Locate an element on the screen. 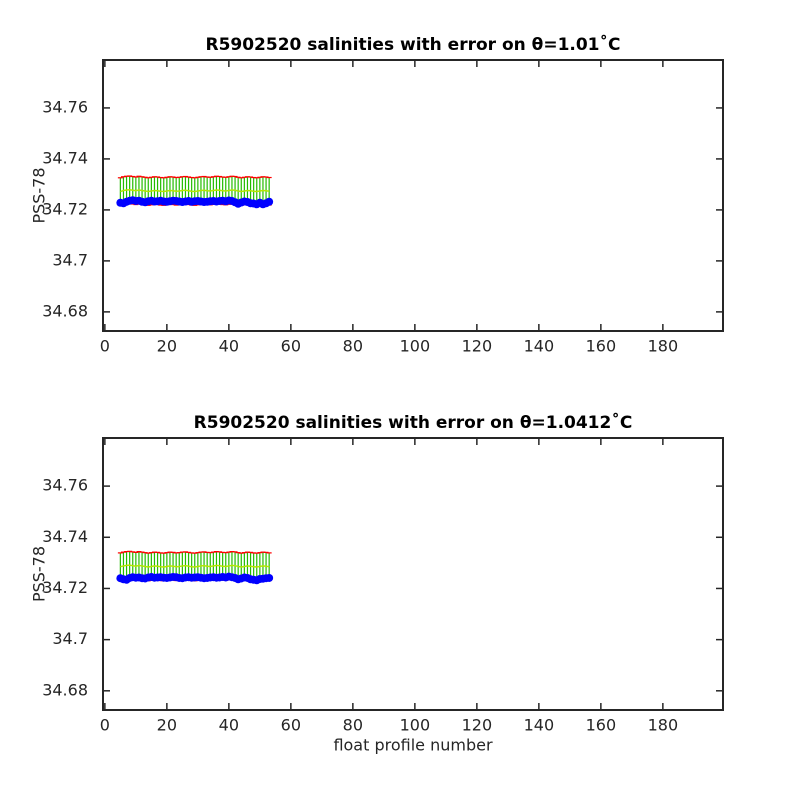  x-axis-label: float profile number is located at coordinates (413, 745).